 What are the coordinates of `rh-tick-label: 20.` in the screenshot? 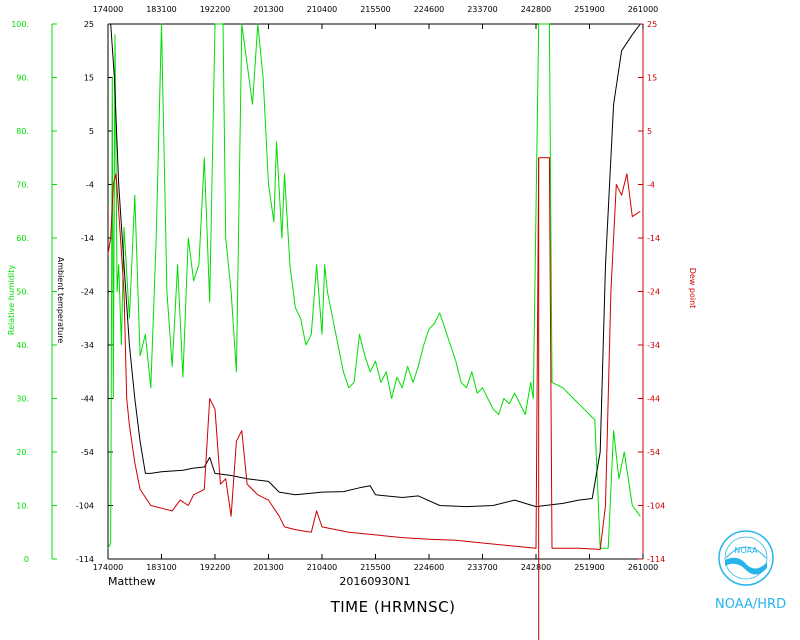 It's located at (22, 452).